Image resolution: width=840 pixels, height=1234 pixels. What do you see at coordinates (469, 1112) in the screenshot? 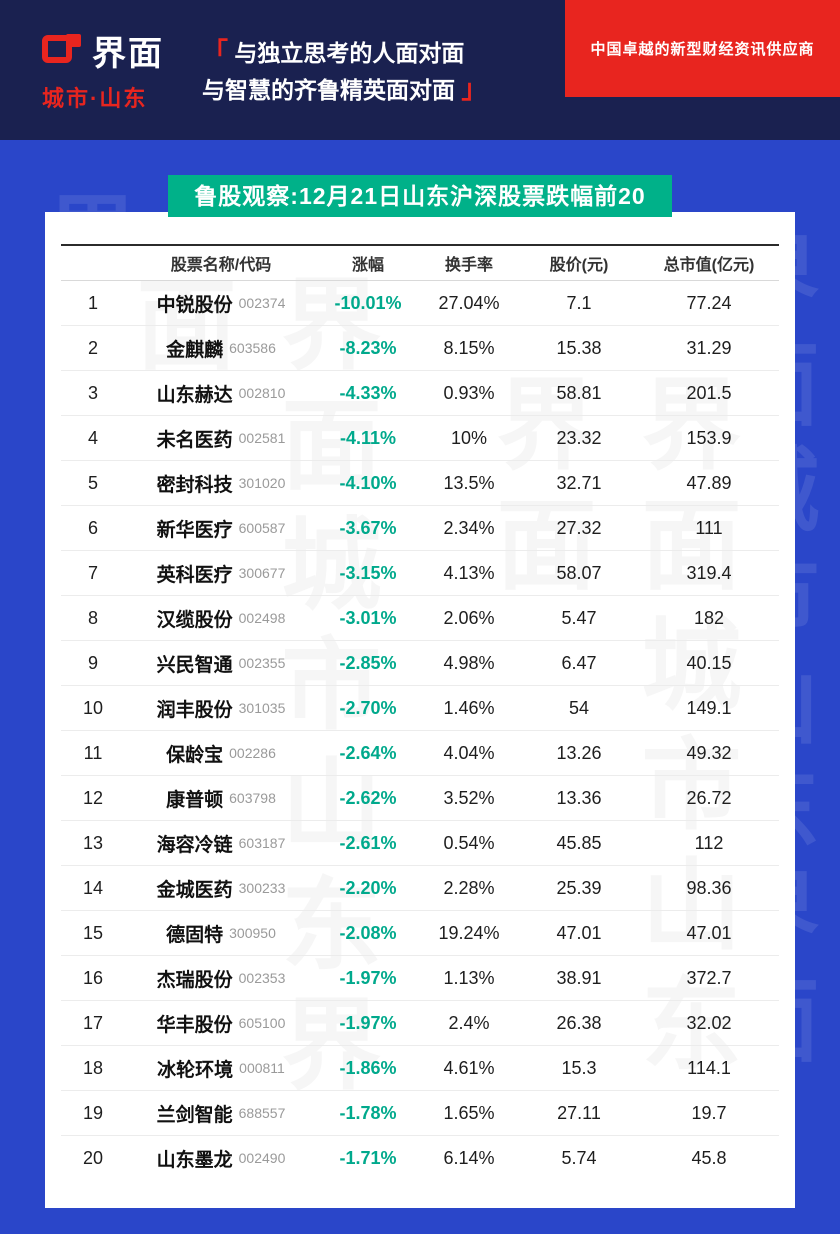
I see `turnover-cell: 1.65%` at bounding box center [469, 1112].